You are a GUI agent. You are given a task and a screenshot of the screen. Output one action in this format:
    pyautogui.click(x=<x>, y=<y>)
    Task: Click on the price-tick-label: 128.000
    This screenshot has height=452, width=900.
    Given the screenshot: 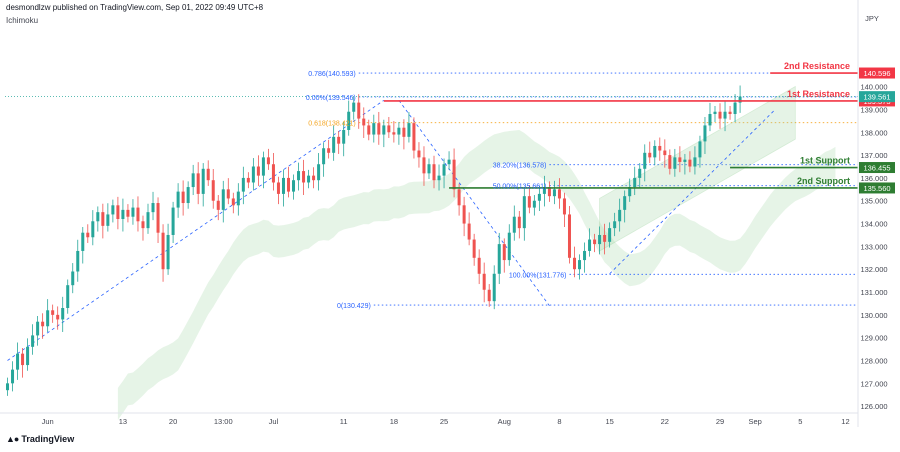 What is the action you would take?
    pyautogui.click(x=873, y=361)
    